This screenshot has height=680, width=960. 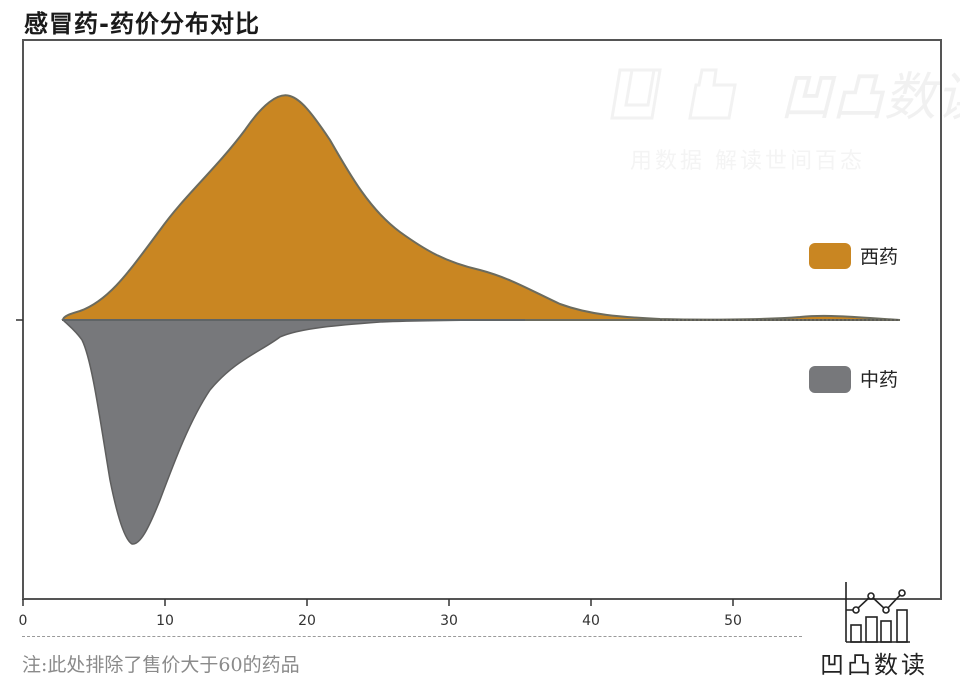 I want to click on chart-title: 感冒药-药价分布对比, so click(x=142, y=24).